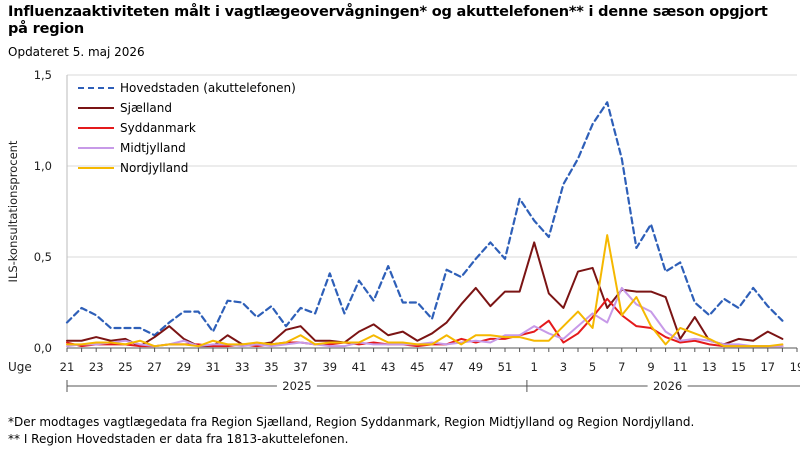 The height and width of the screenshot is (453, 800). I want to click on legend-item: Syddanmark, so click(187, 128).